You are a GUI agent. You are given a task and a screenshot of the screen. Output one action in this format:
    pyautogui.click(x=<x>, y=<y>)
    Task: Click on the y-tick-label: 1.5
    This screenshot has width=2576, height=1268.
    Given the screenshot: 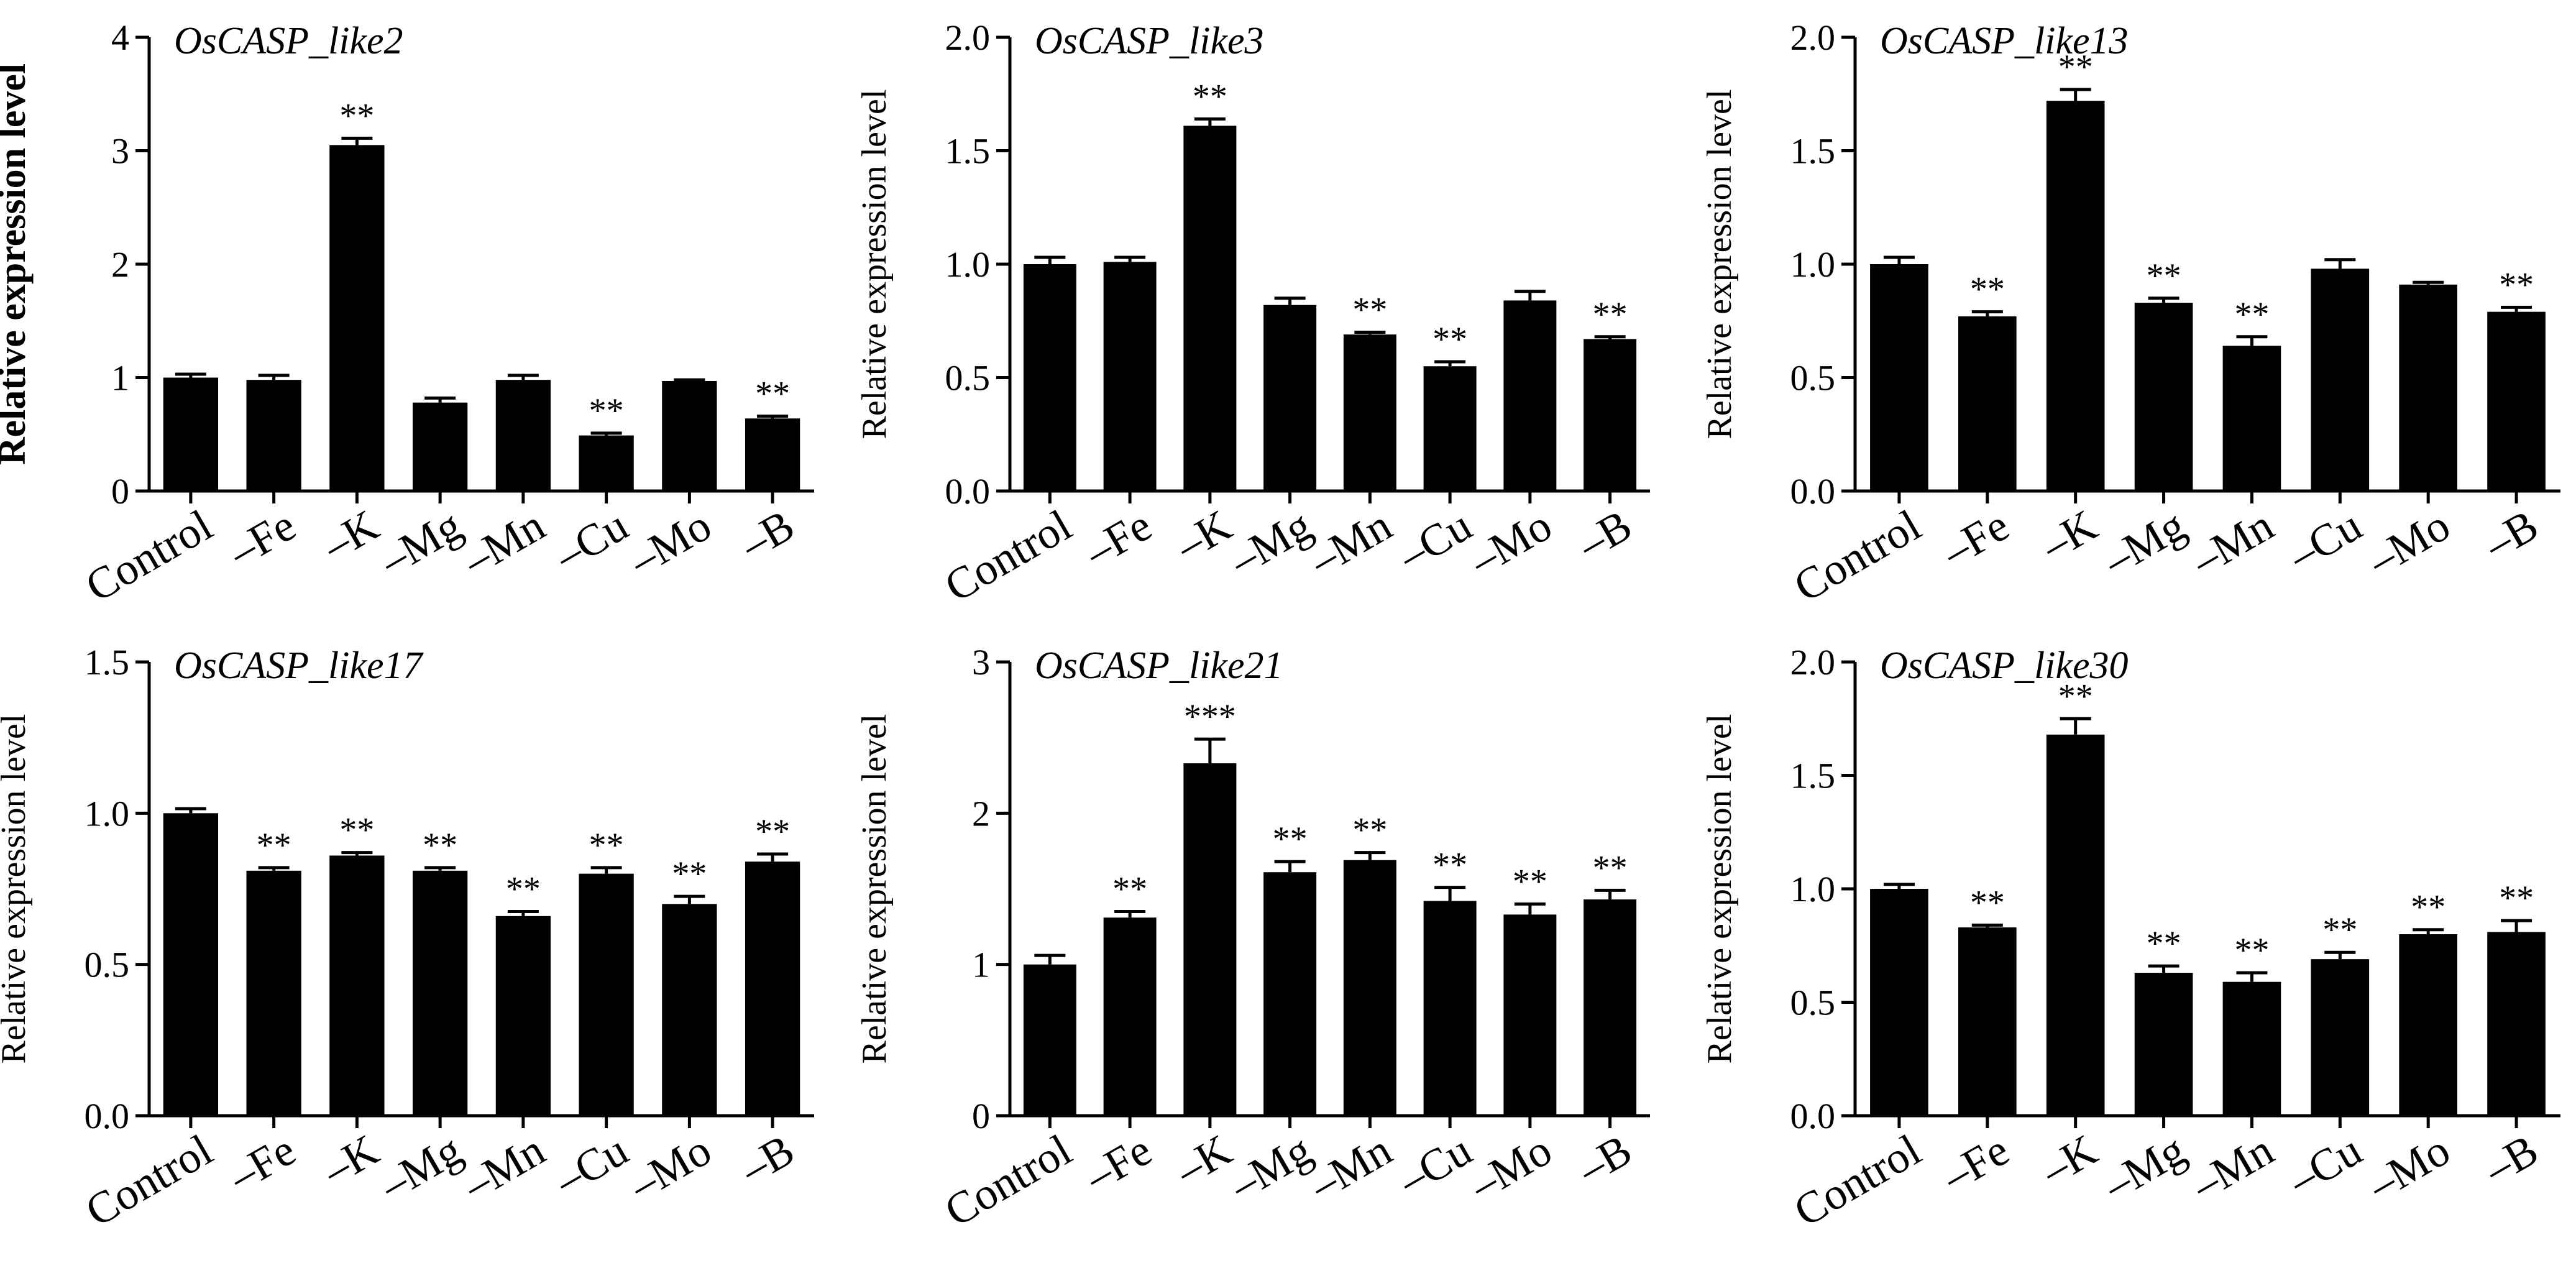 What is the action you would take?
    pyautogui.click(x=968, y=151)
    